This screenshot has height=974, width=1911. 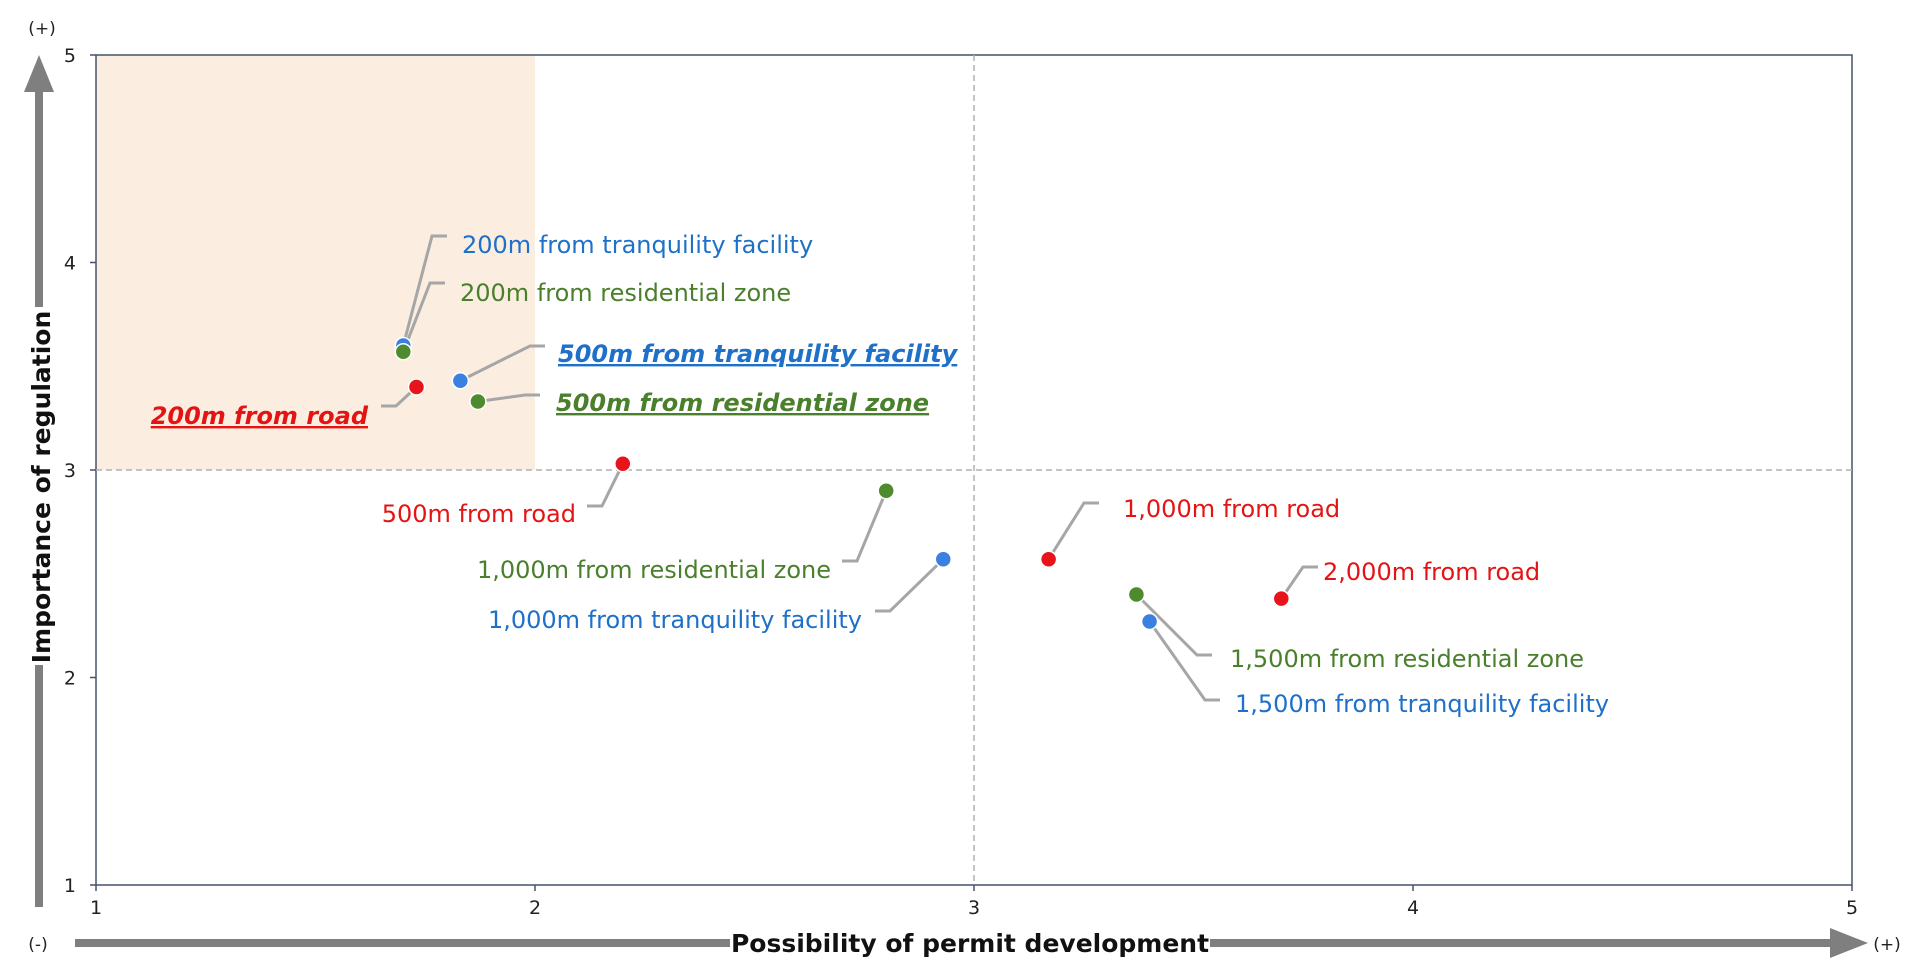 I want to click on x-tick-label: 3, so click(x=974, y=908).